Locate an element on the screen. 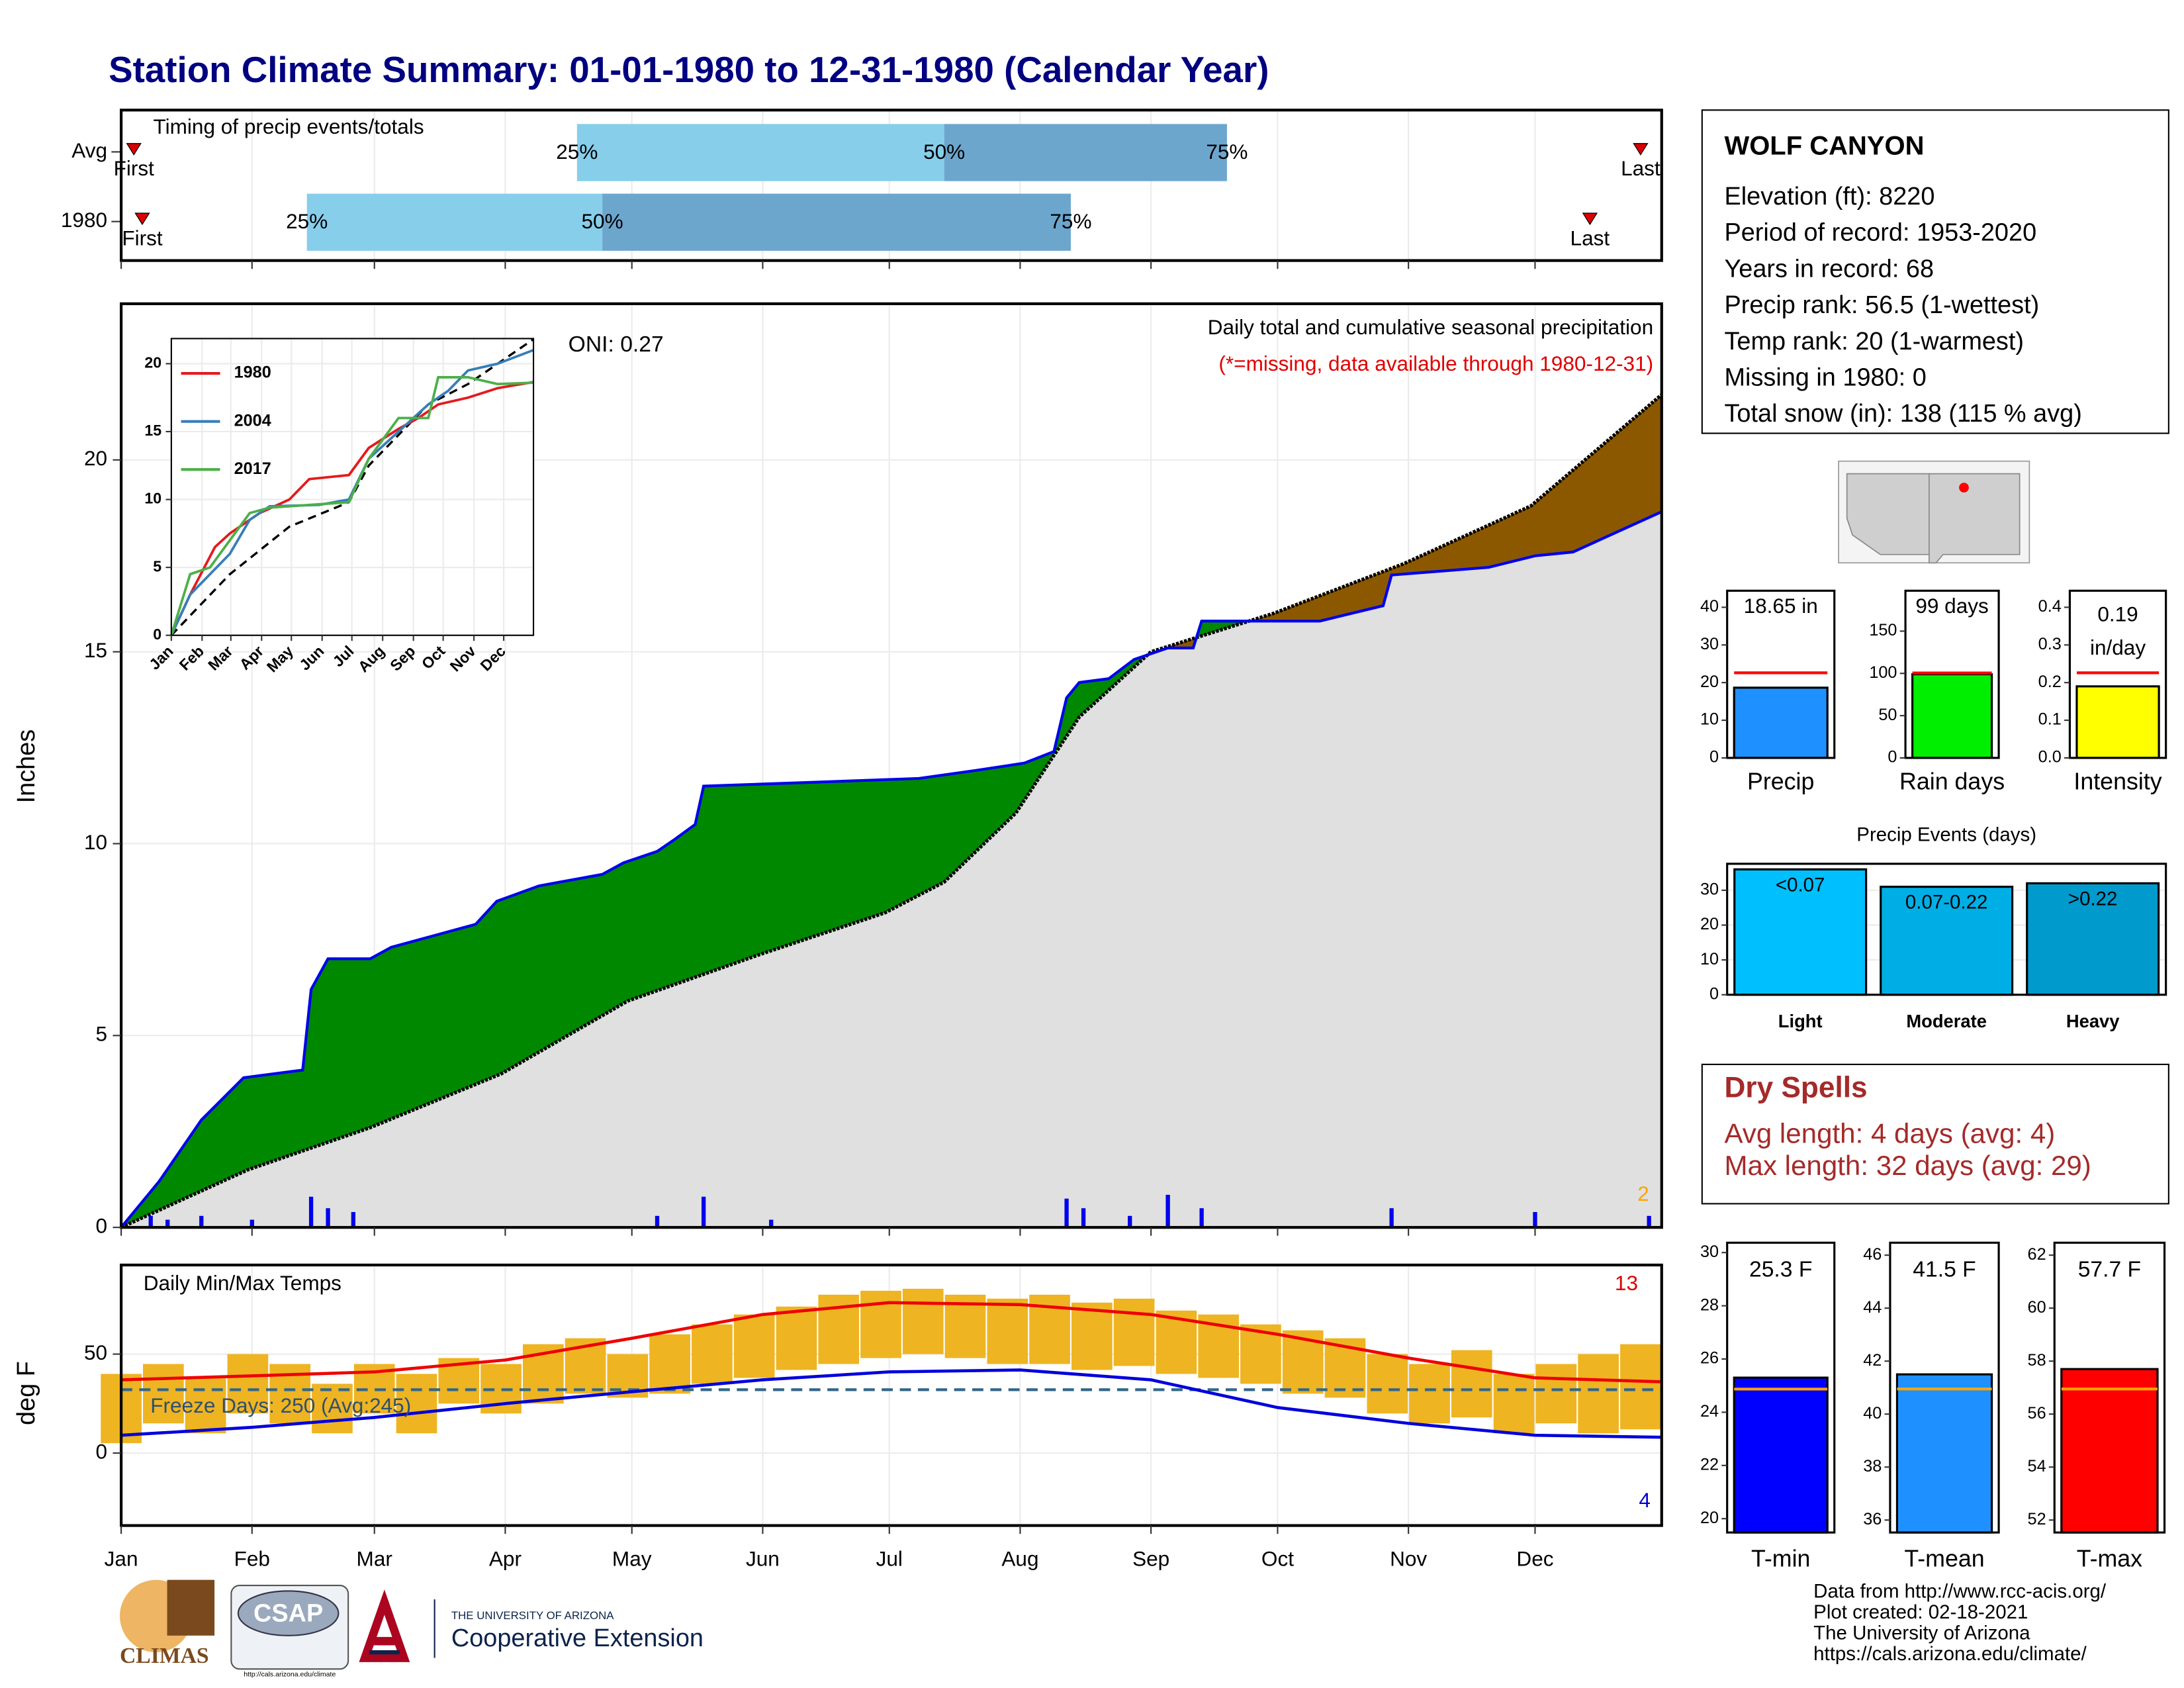 This screenshot has width=2184, height=1688. station-line: Period of record: 1953-2020 is located at coordinates (1880, 233).